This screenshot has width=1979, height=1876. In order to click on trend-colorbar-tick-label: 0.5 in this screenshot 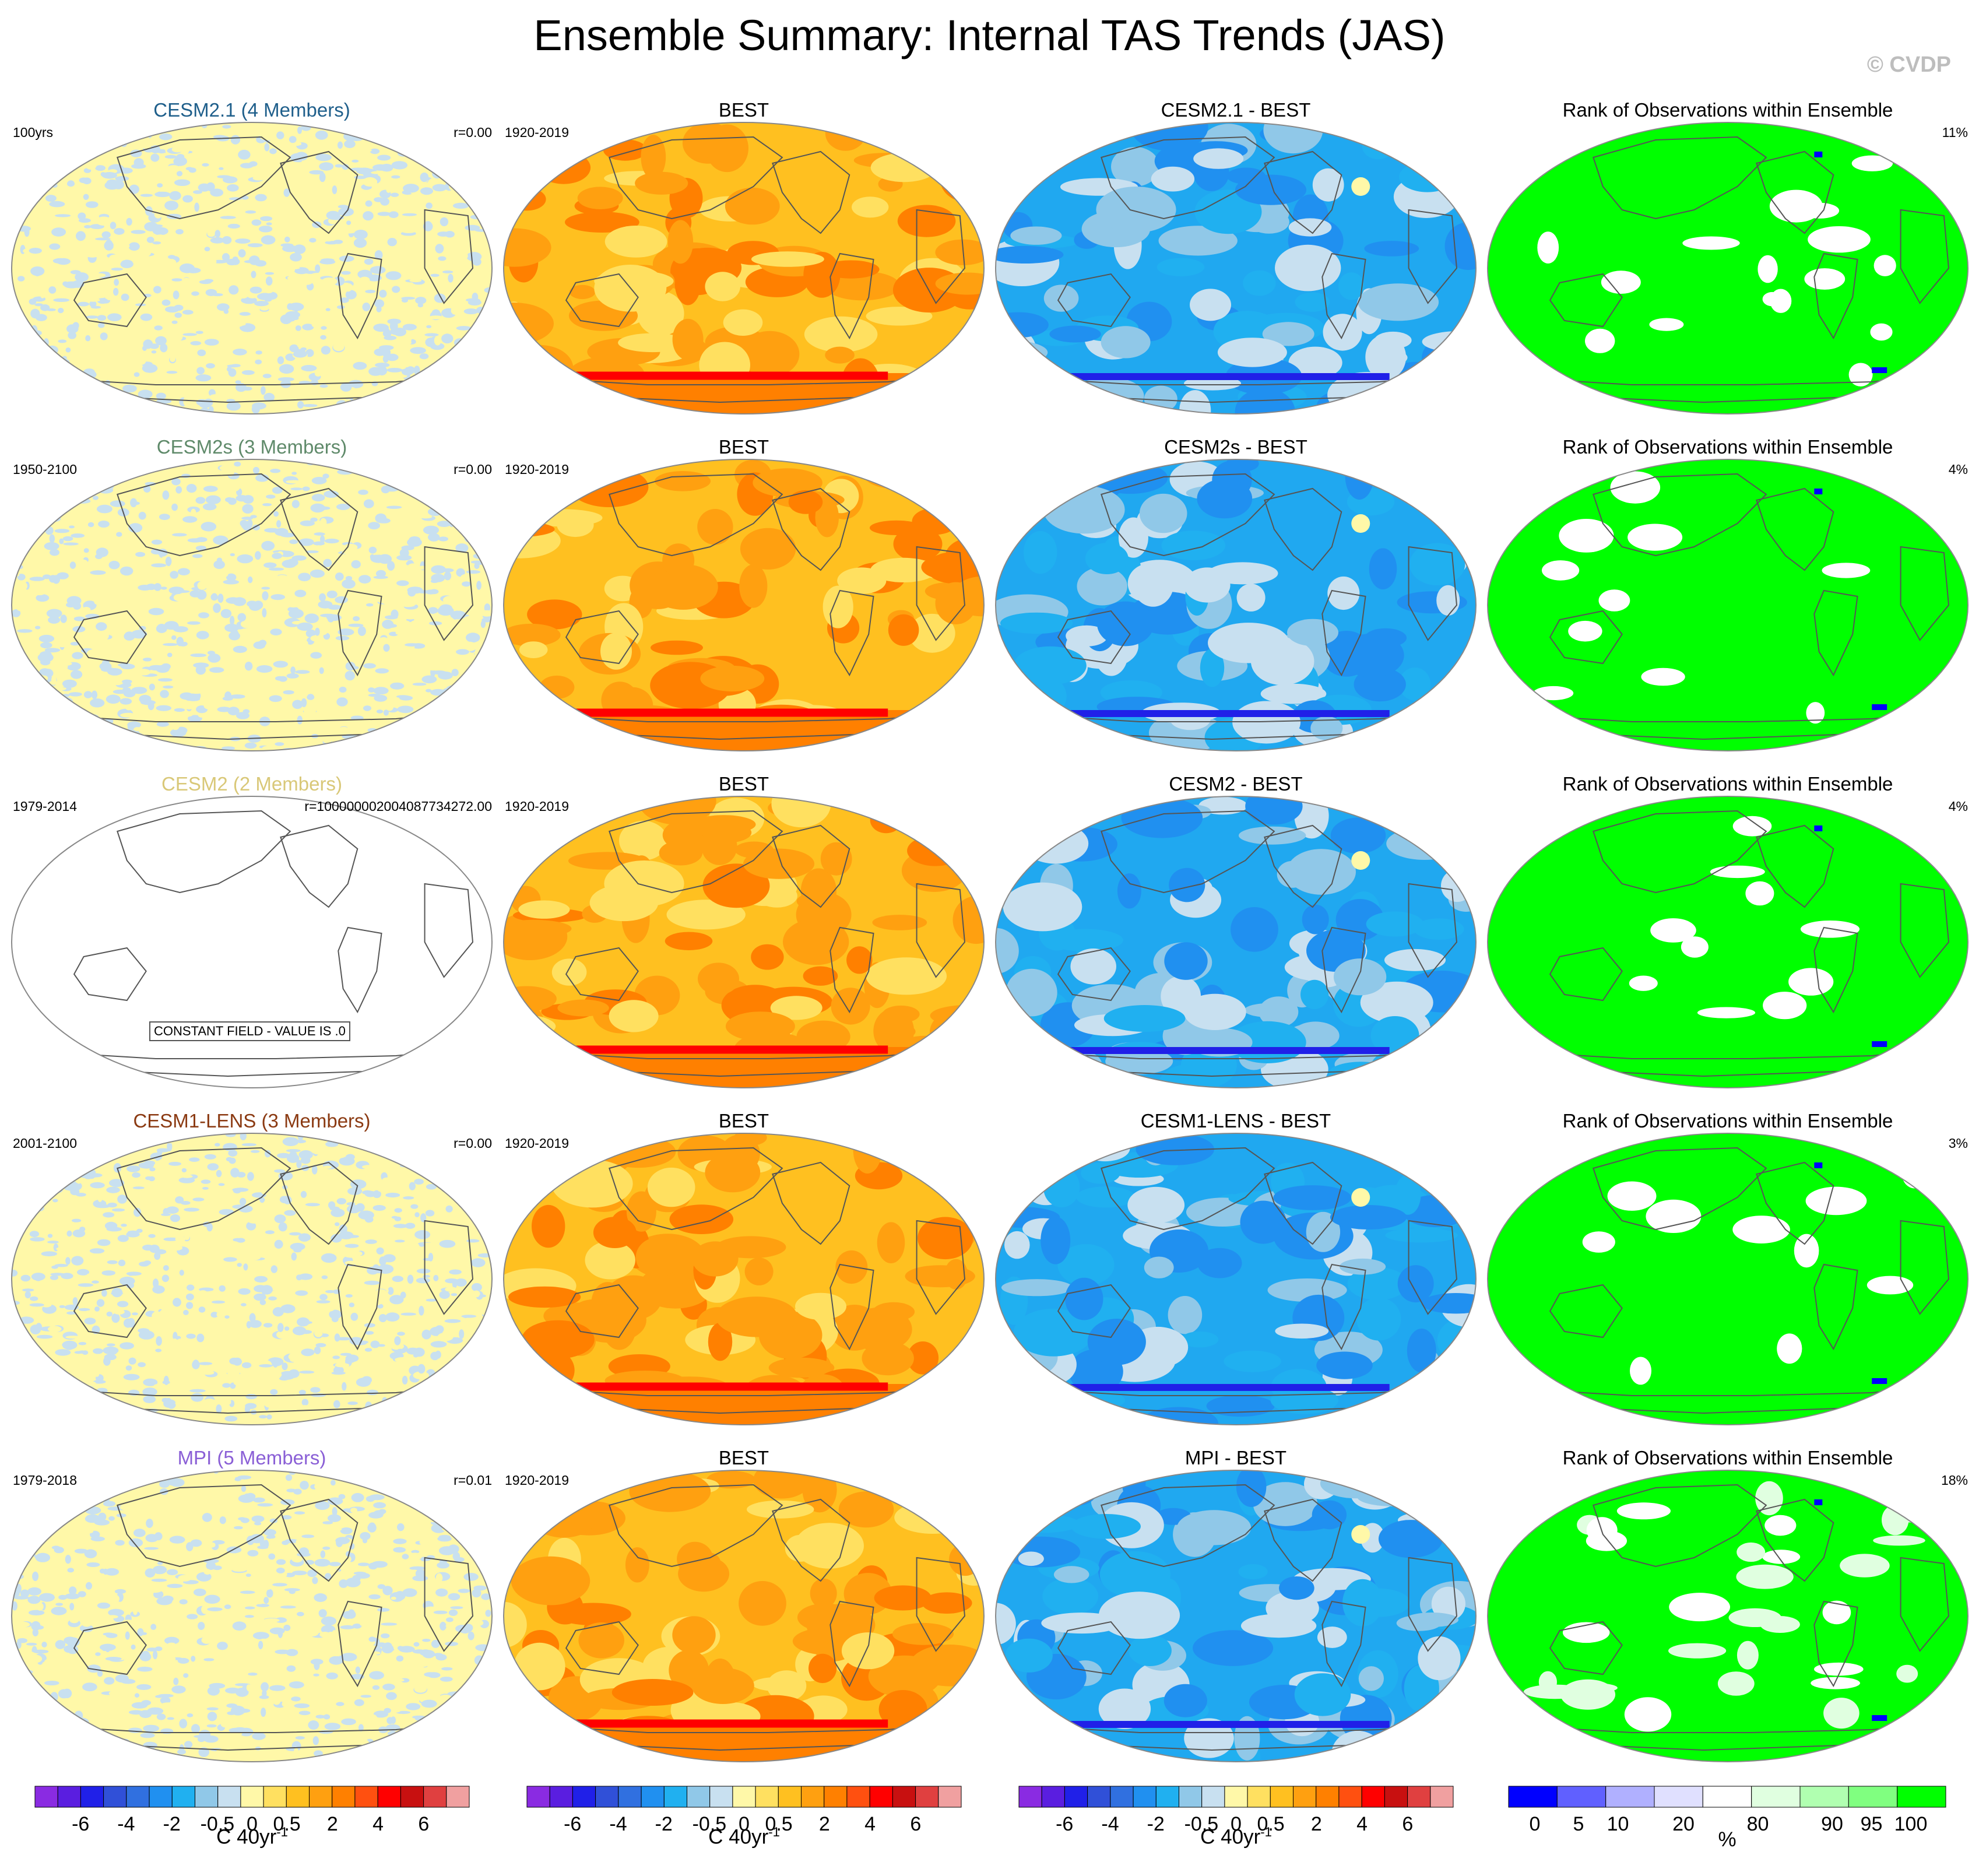, I will do `click(779, 1824)`.